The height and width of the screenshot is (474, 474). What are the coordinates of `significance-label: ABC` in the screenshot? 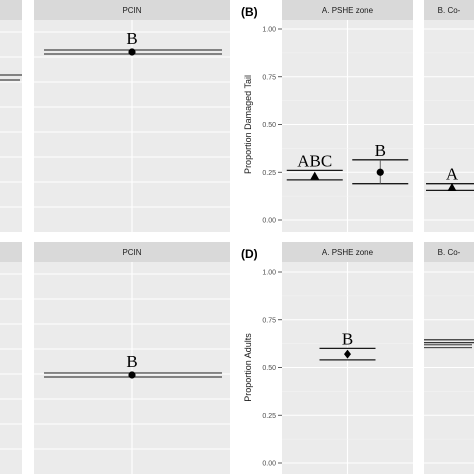 It's located at (314, 160).